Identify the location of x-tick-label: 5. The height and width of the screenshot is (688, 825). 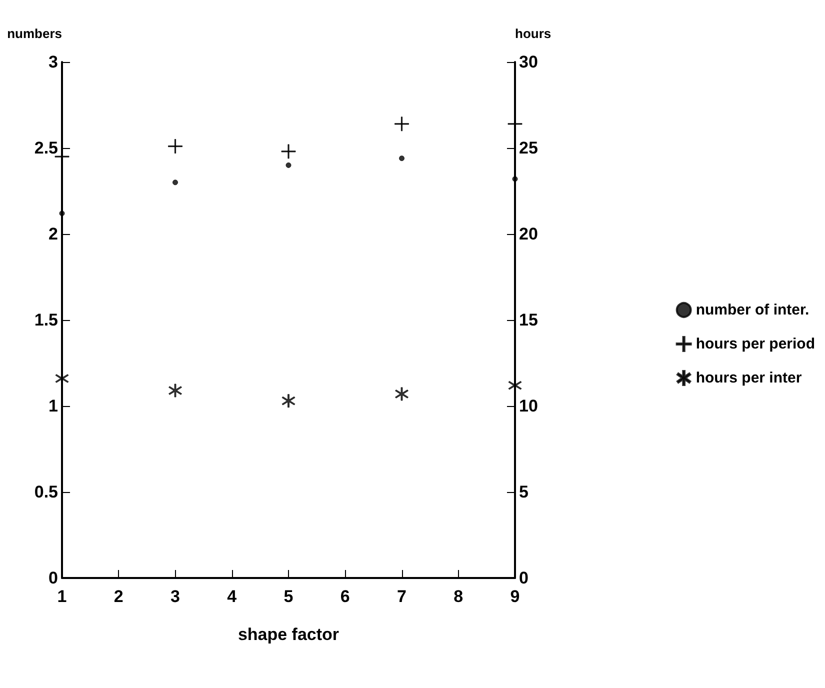
(289, 596).